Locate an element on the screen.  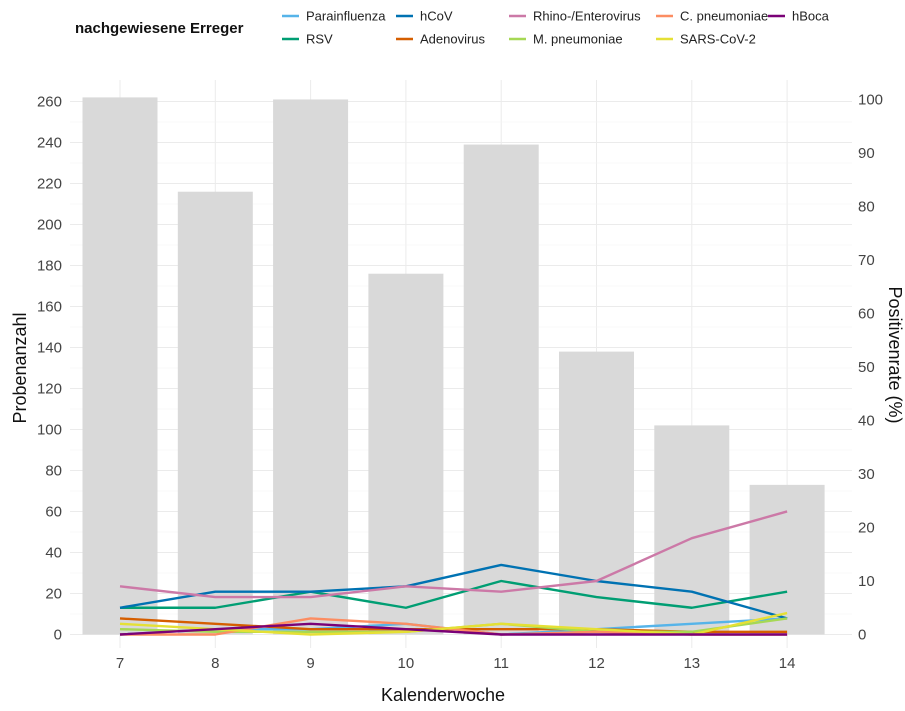
series-lines is located at coordinates (453, 573).